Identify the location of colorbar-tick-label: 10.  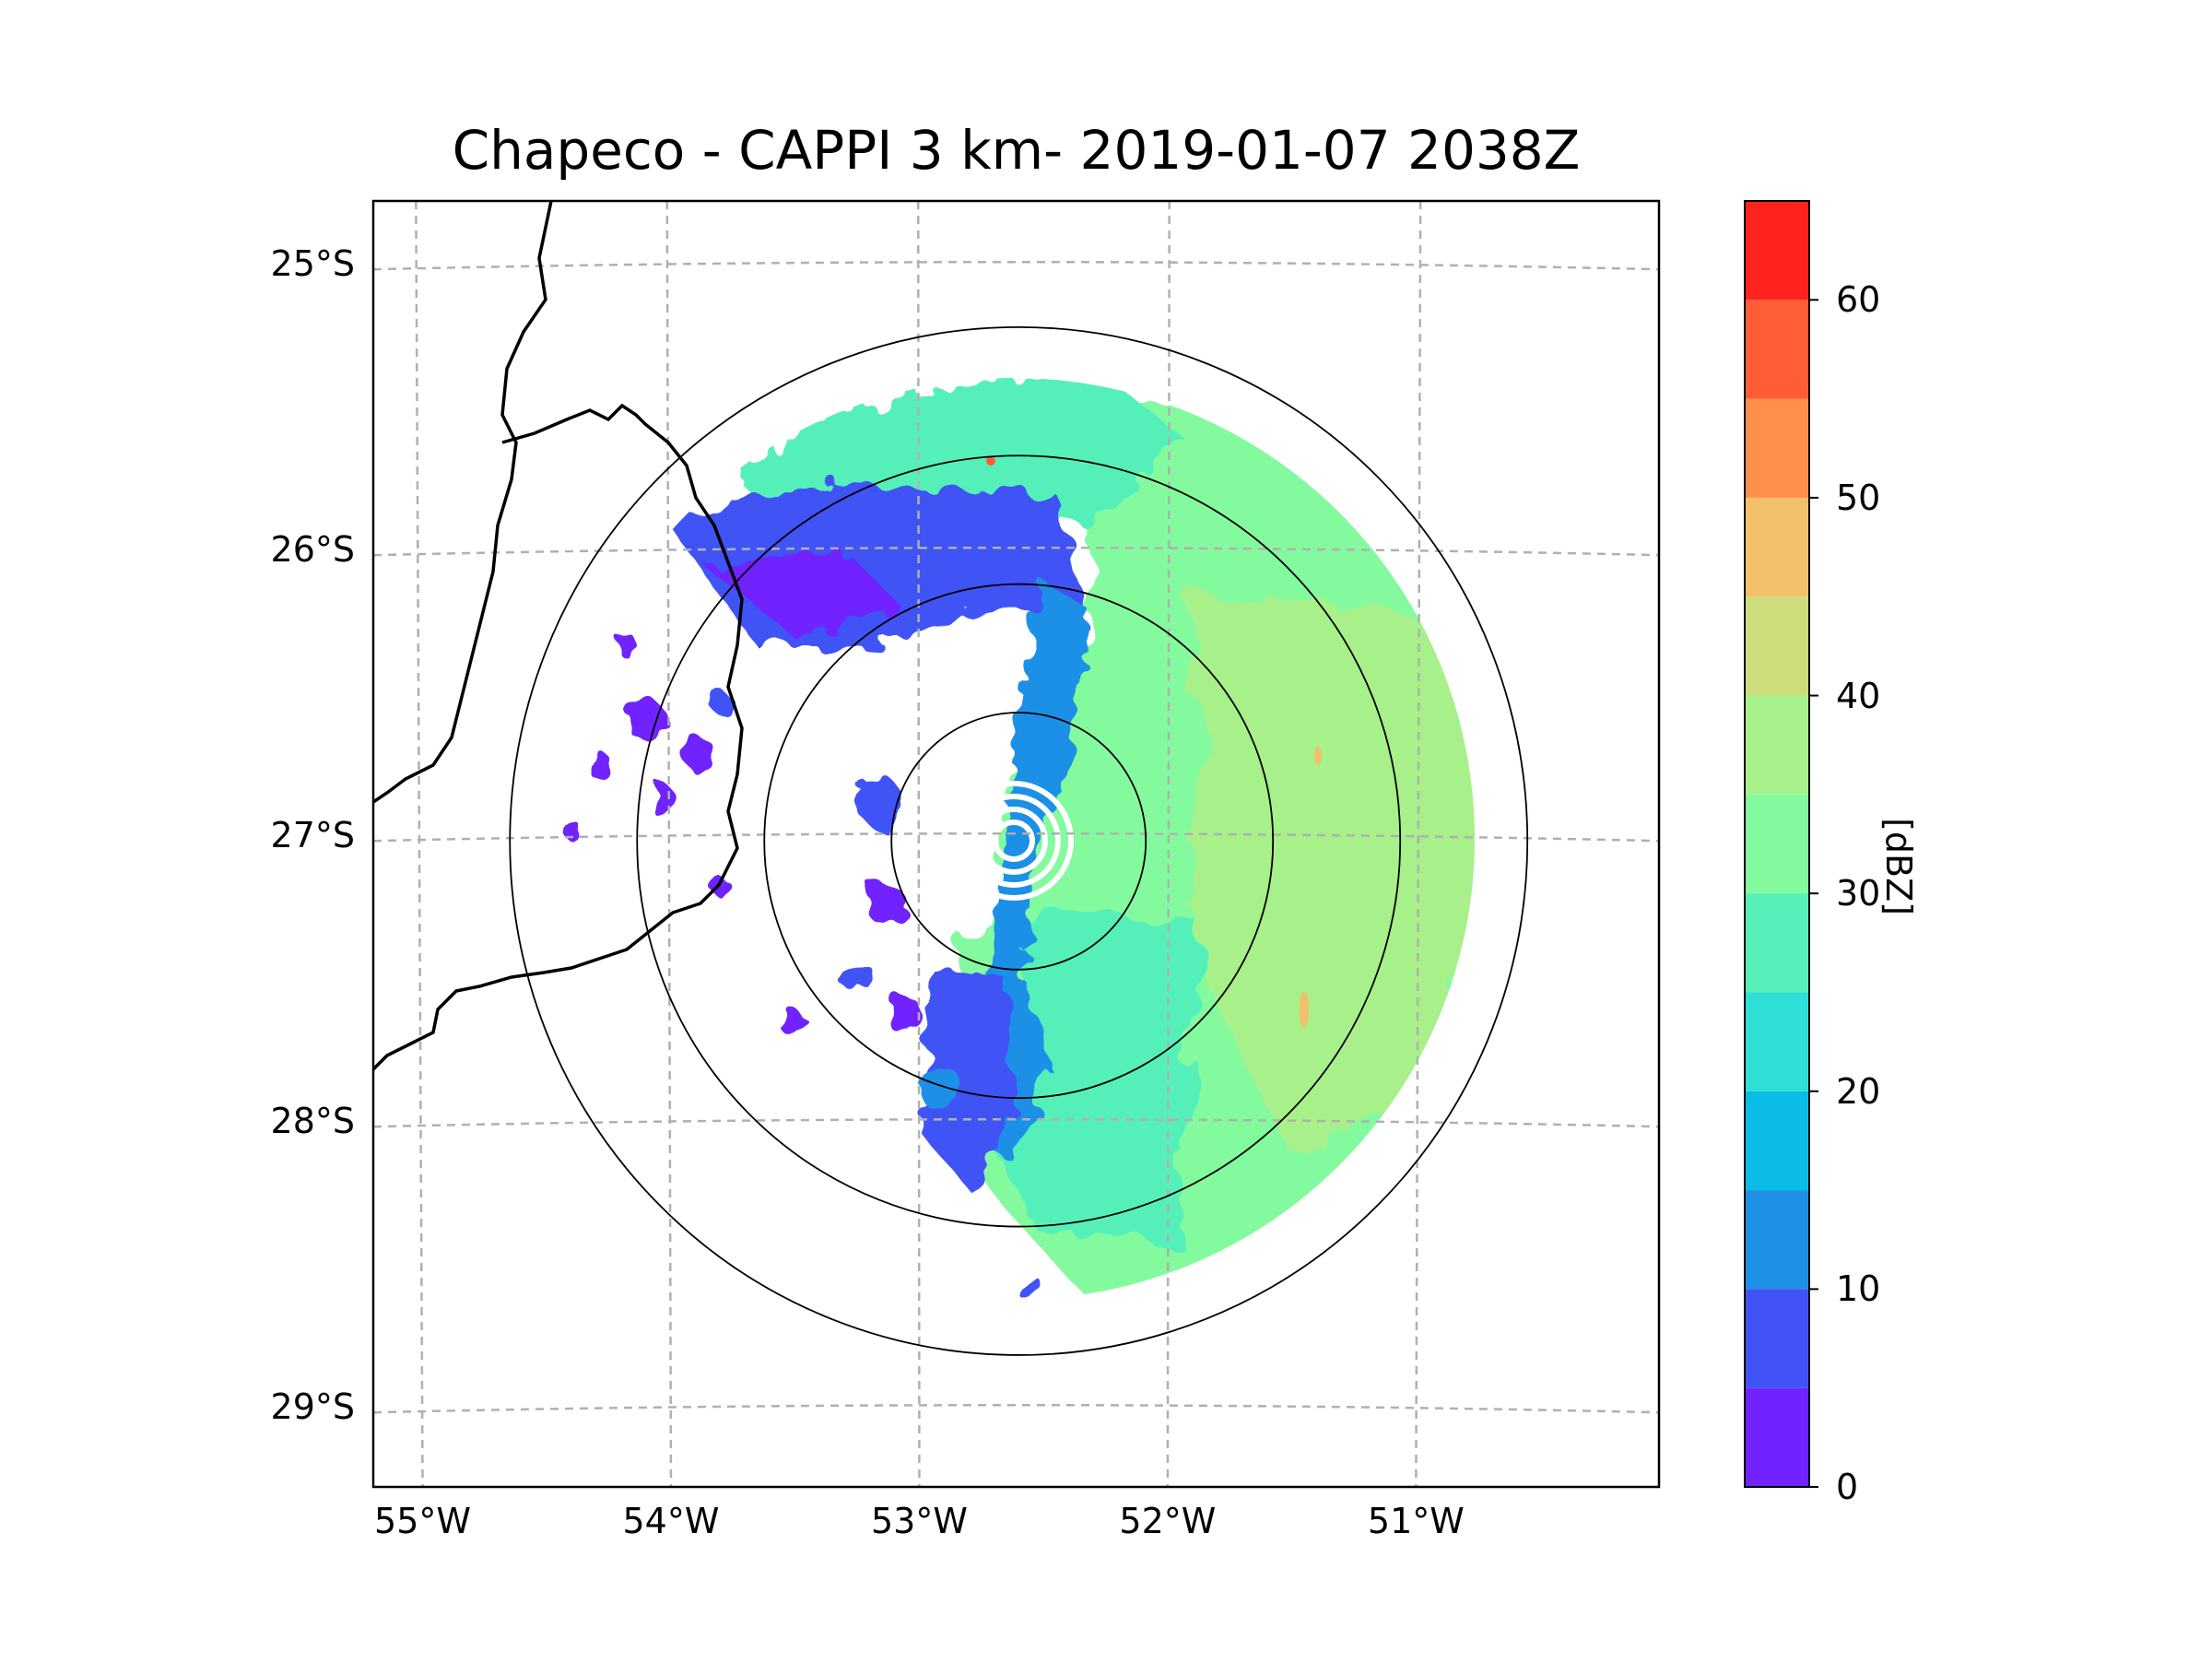
(1858, 1289).